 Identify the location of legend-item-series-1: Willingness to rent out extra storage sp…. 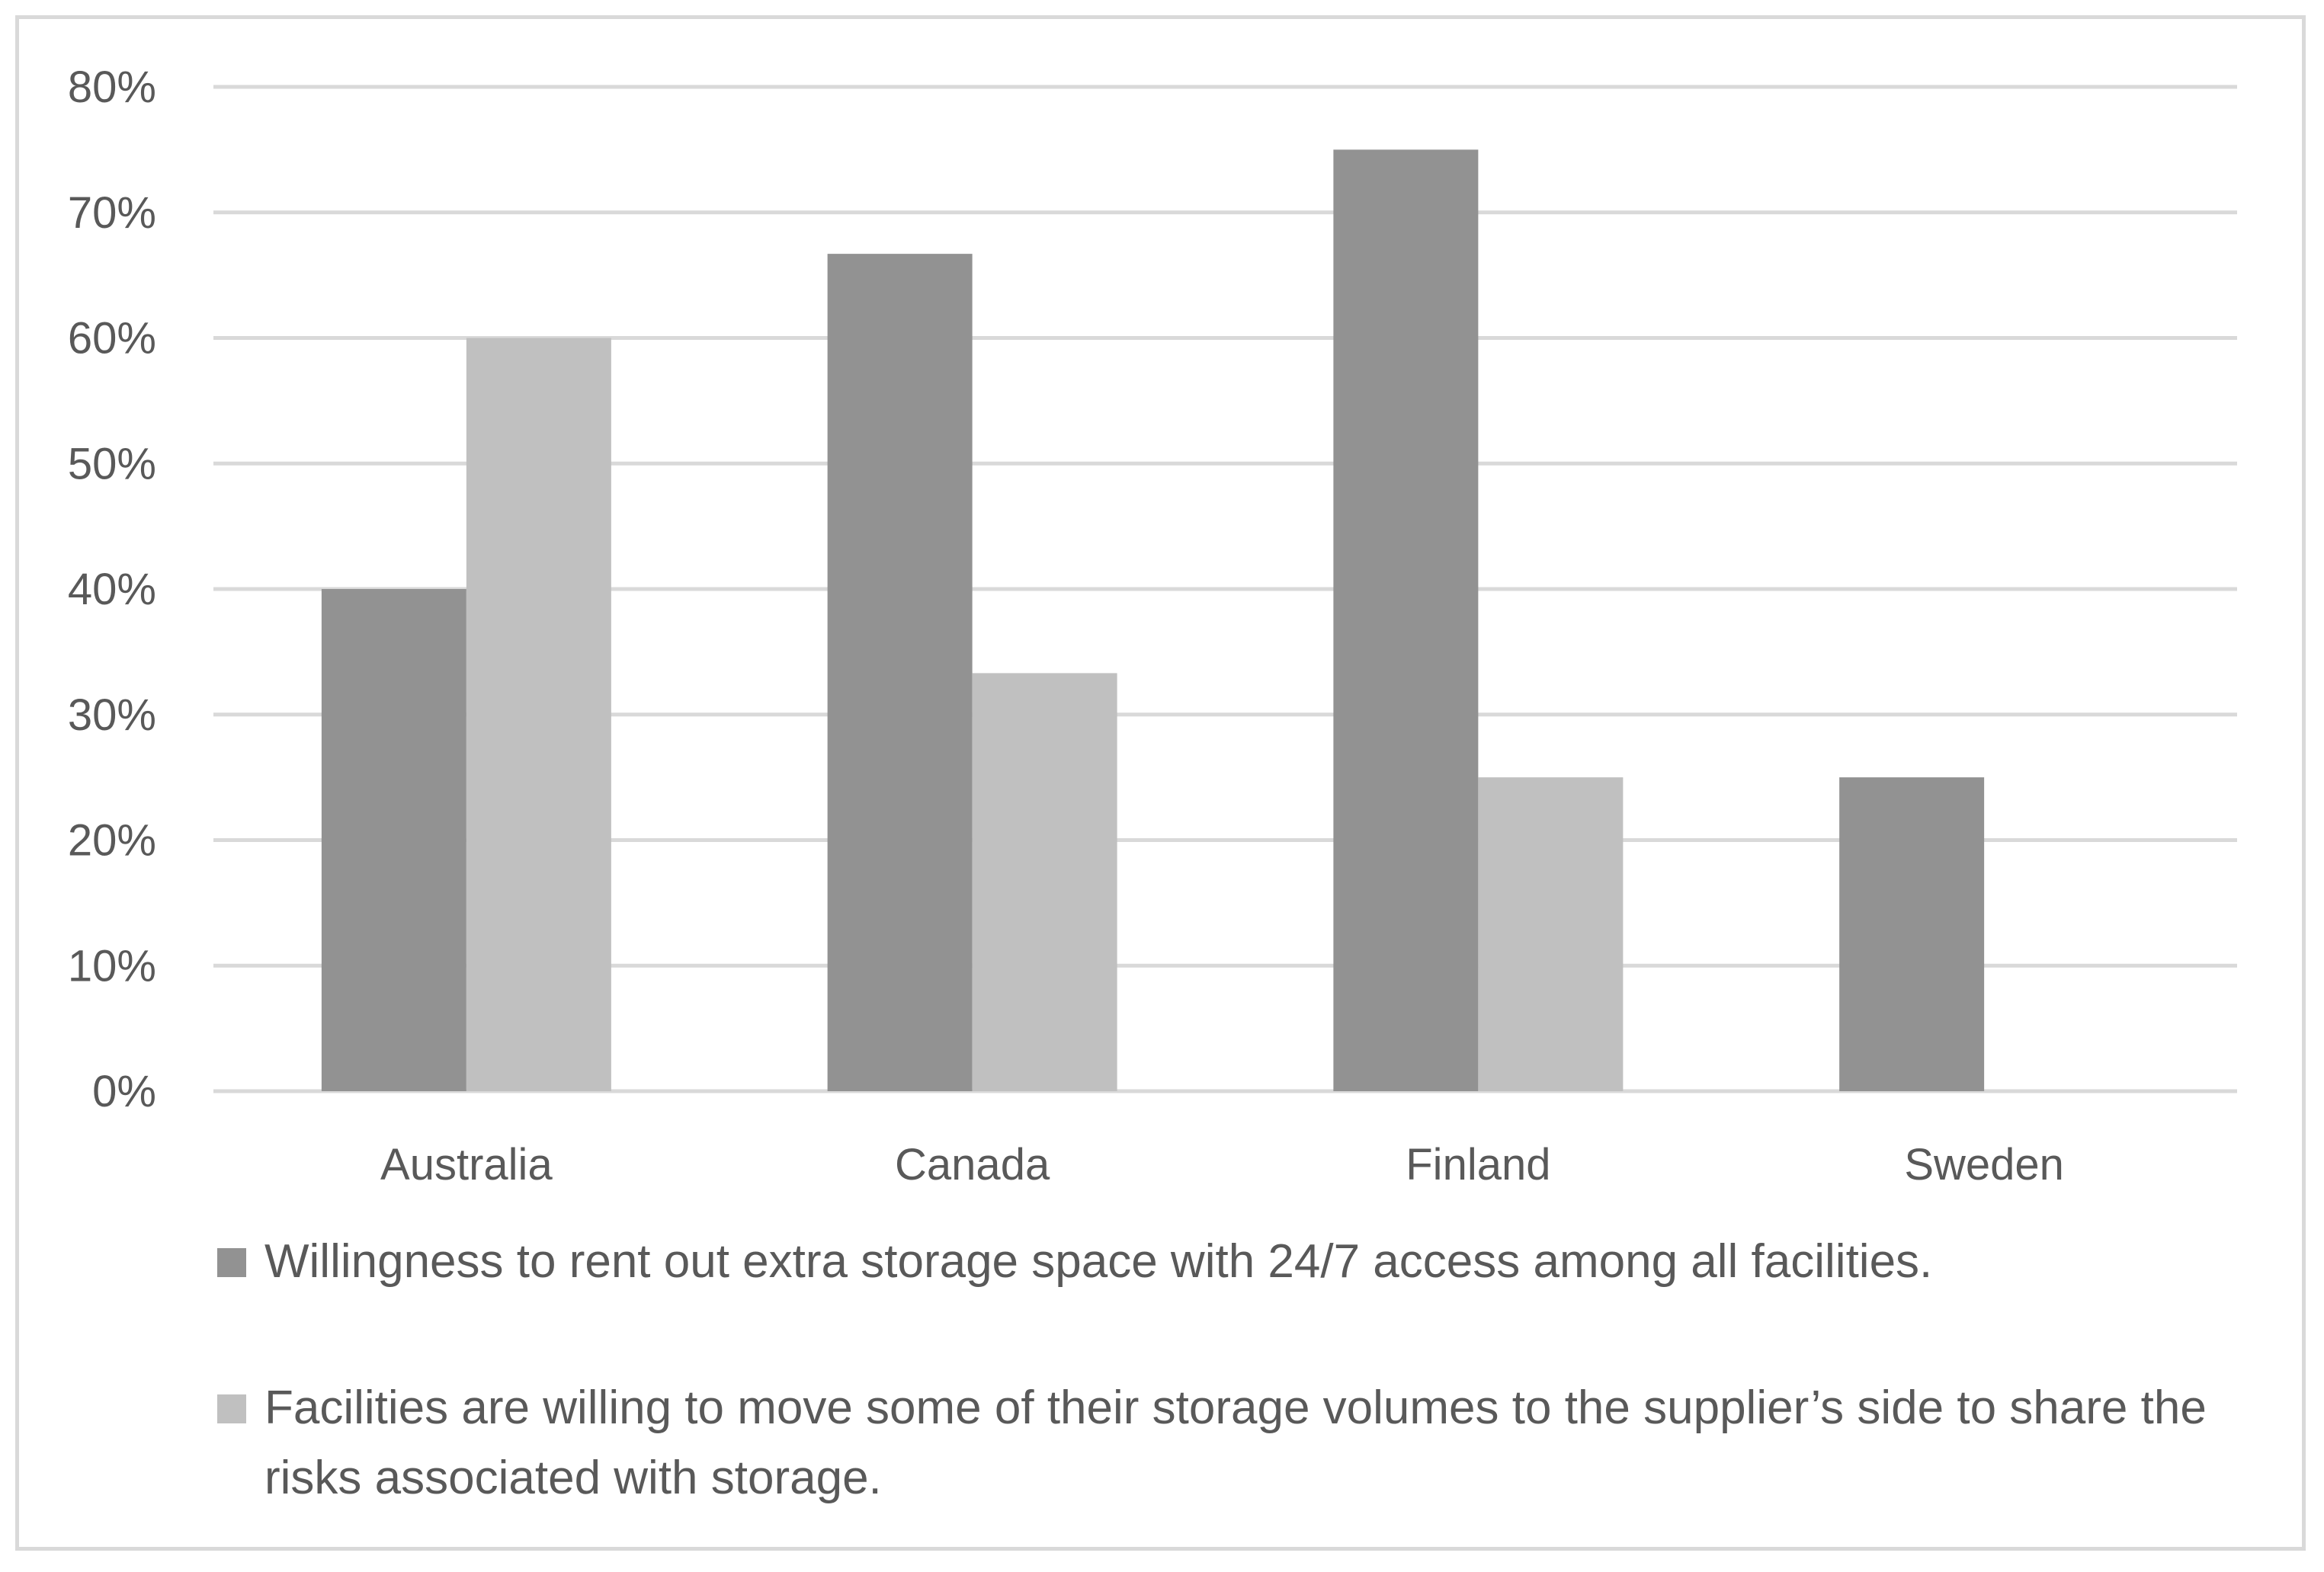
(1223, 1262).